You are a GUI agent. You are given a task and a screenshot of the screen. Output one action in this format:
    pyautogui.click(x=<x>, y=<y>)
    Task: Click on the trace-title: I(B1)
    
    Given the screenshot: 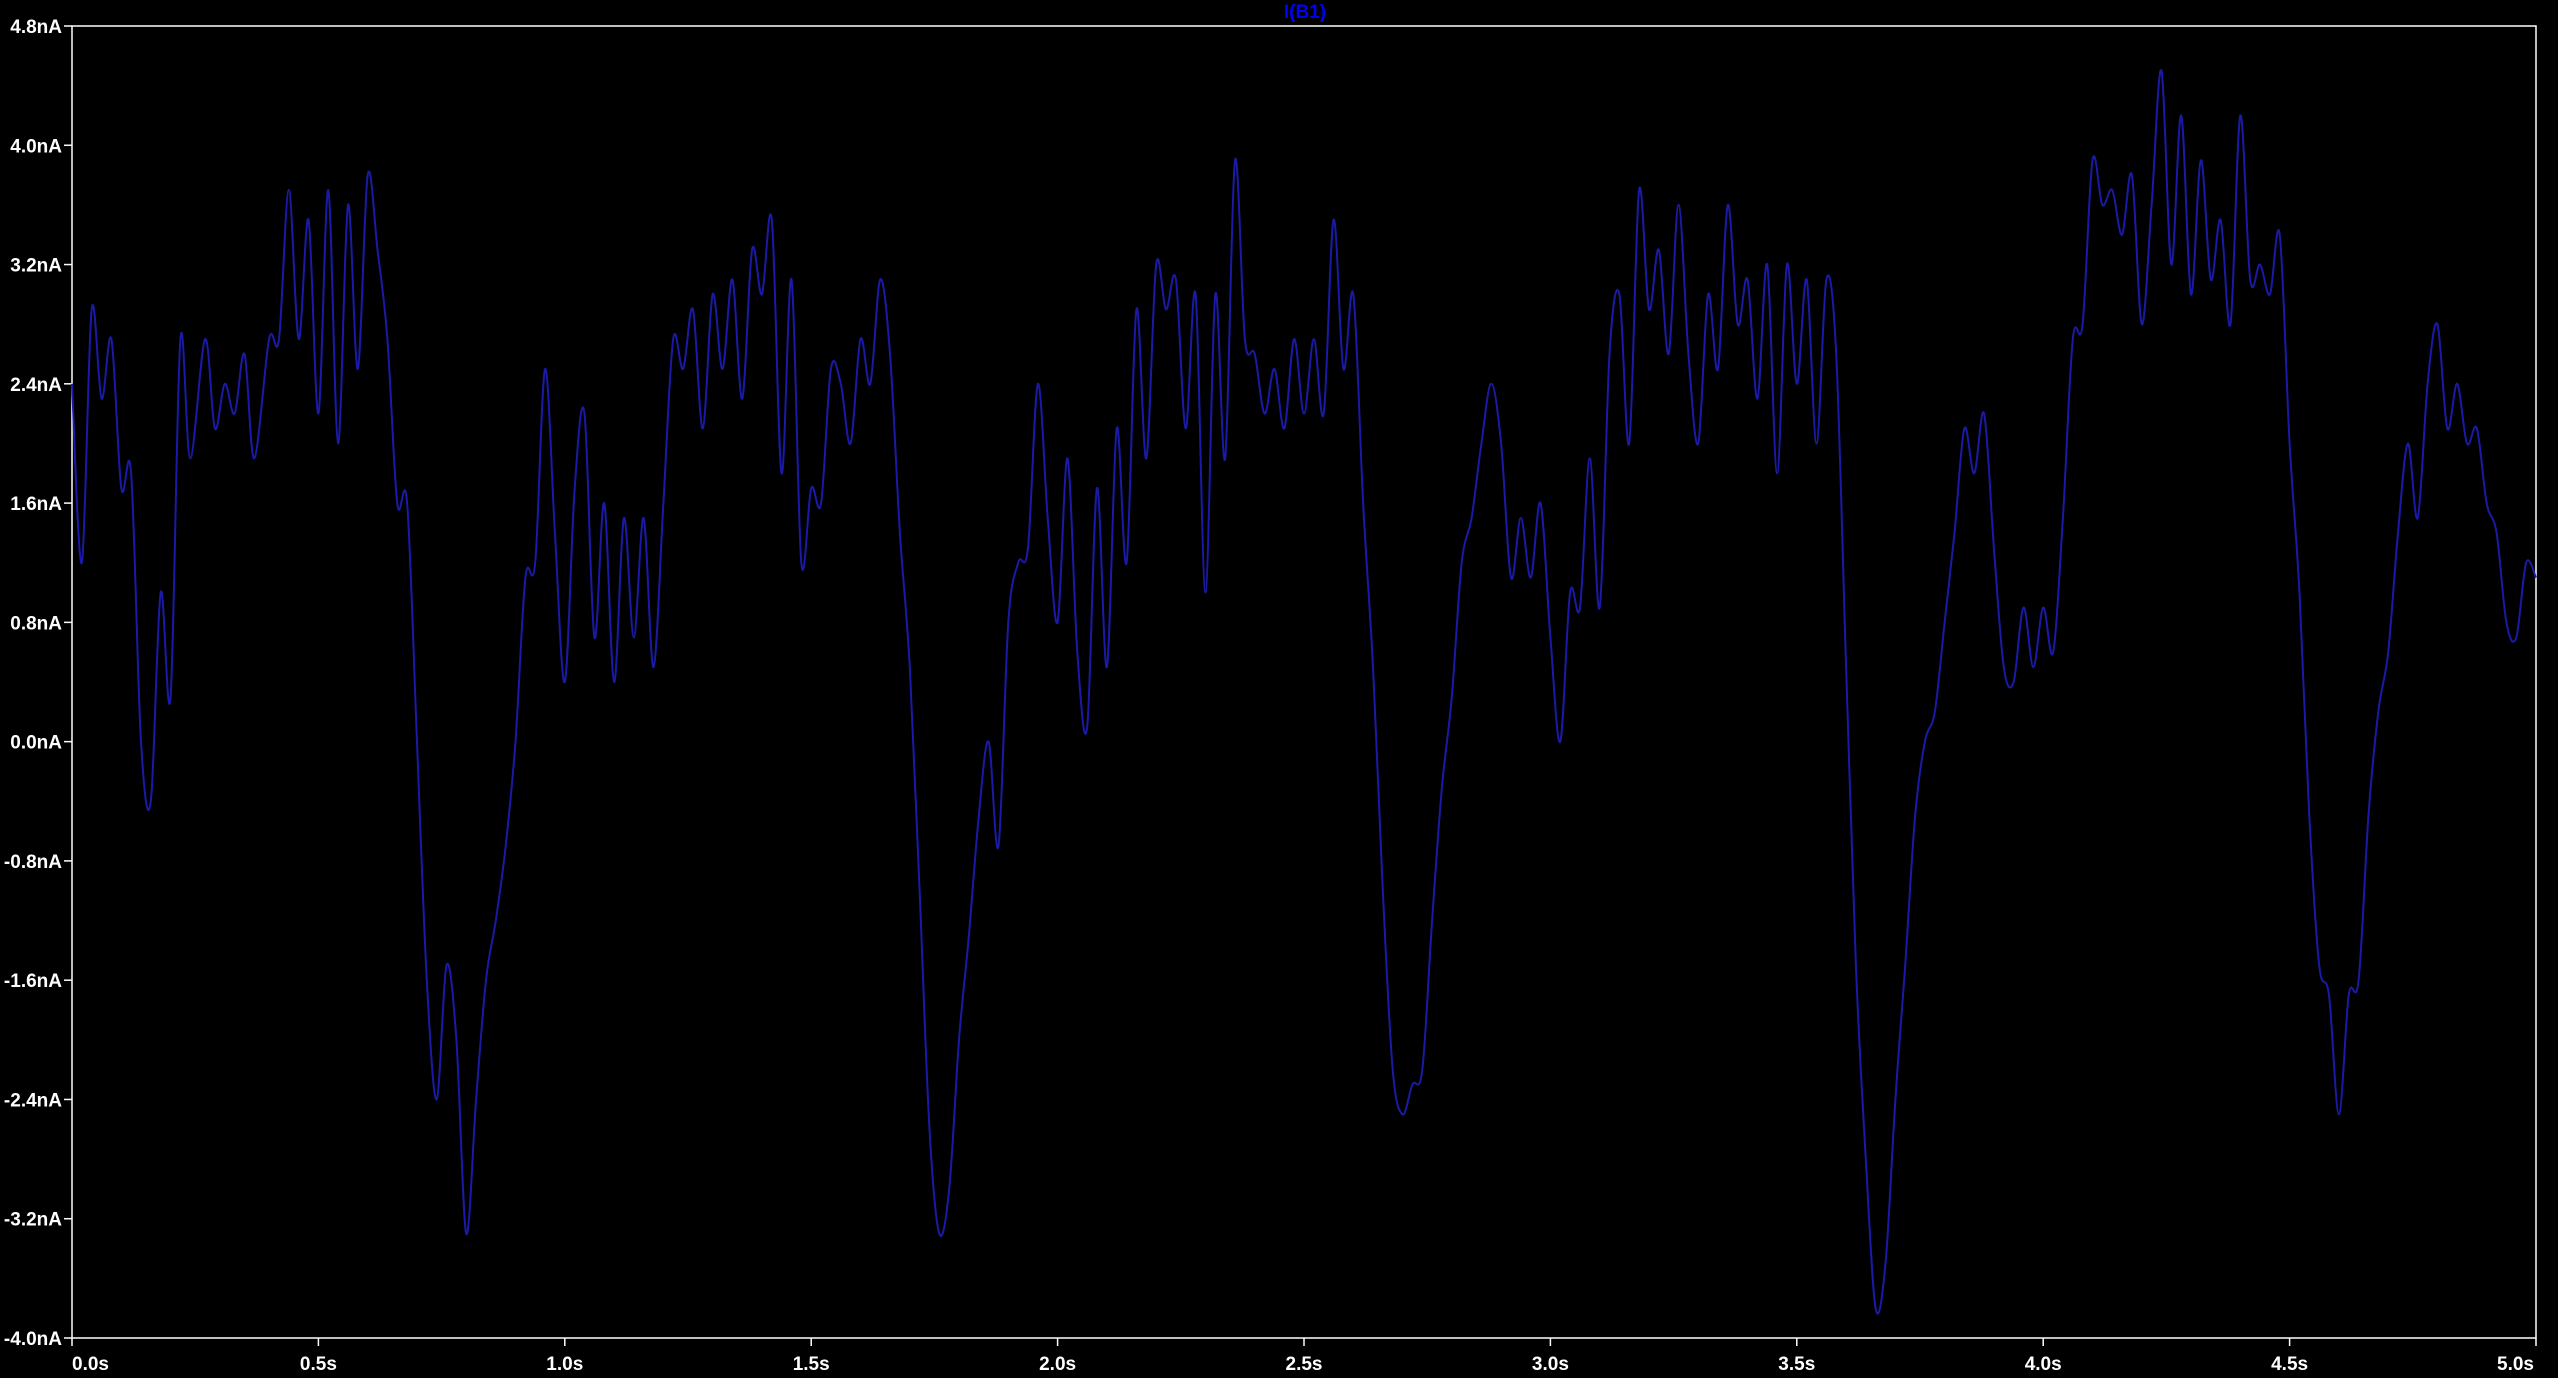 What is the action you would take?
    pyautogui.click(x=1305, y=12)
    